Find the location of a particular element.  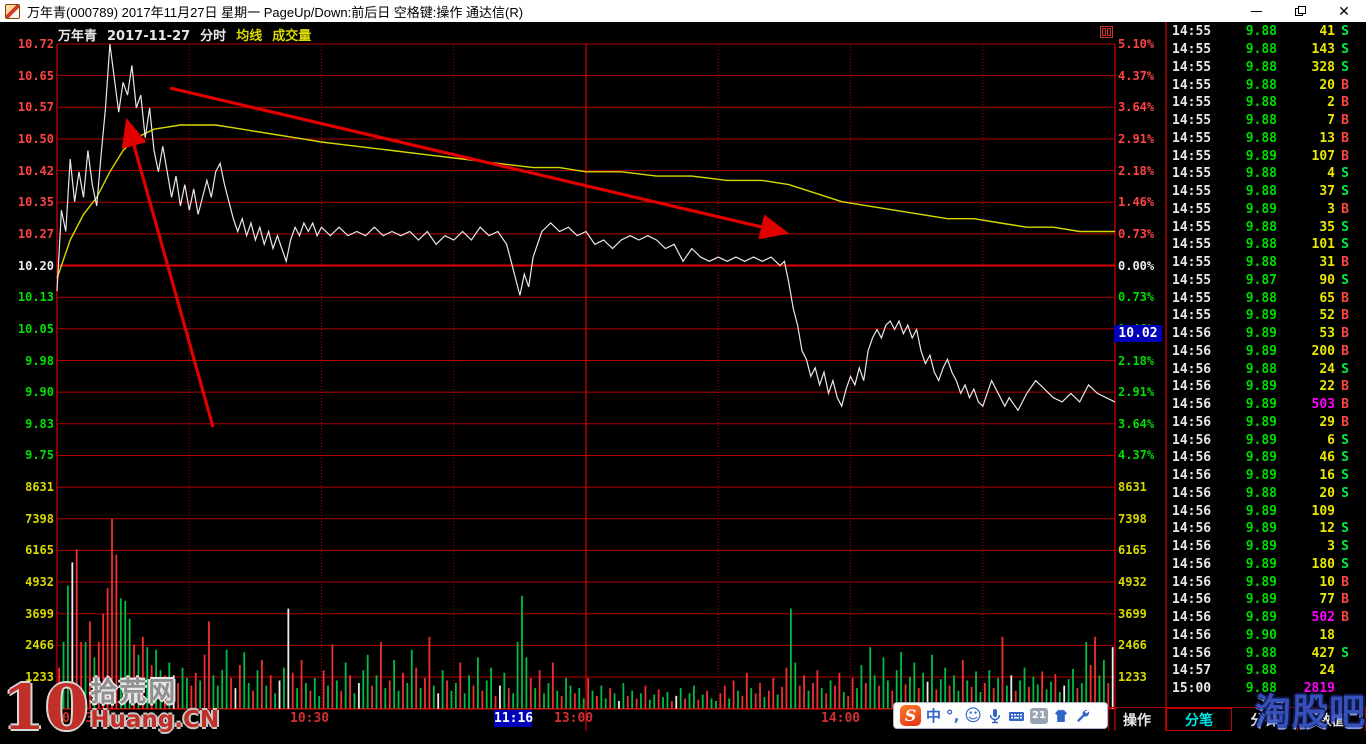

crosshair-price-badge: 10.02 is located at coordinates (1138, 333).